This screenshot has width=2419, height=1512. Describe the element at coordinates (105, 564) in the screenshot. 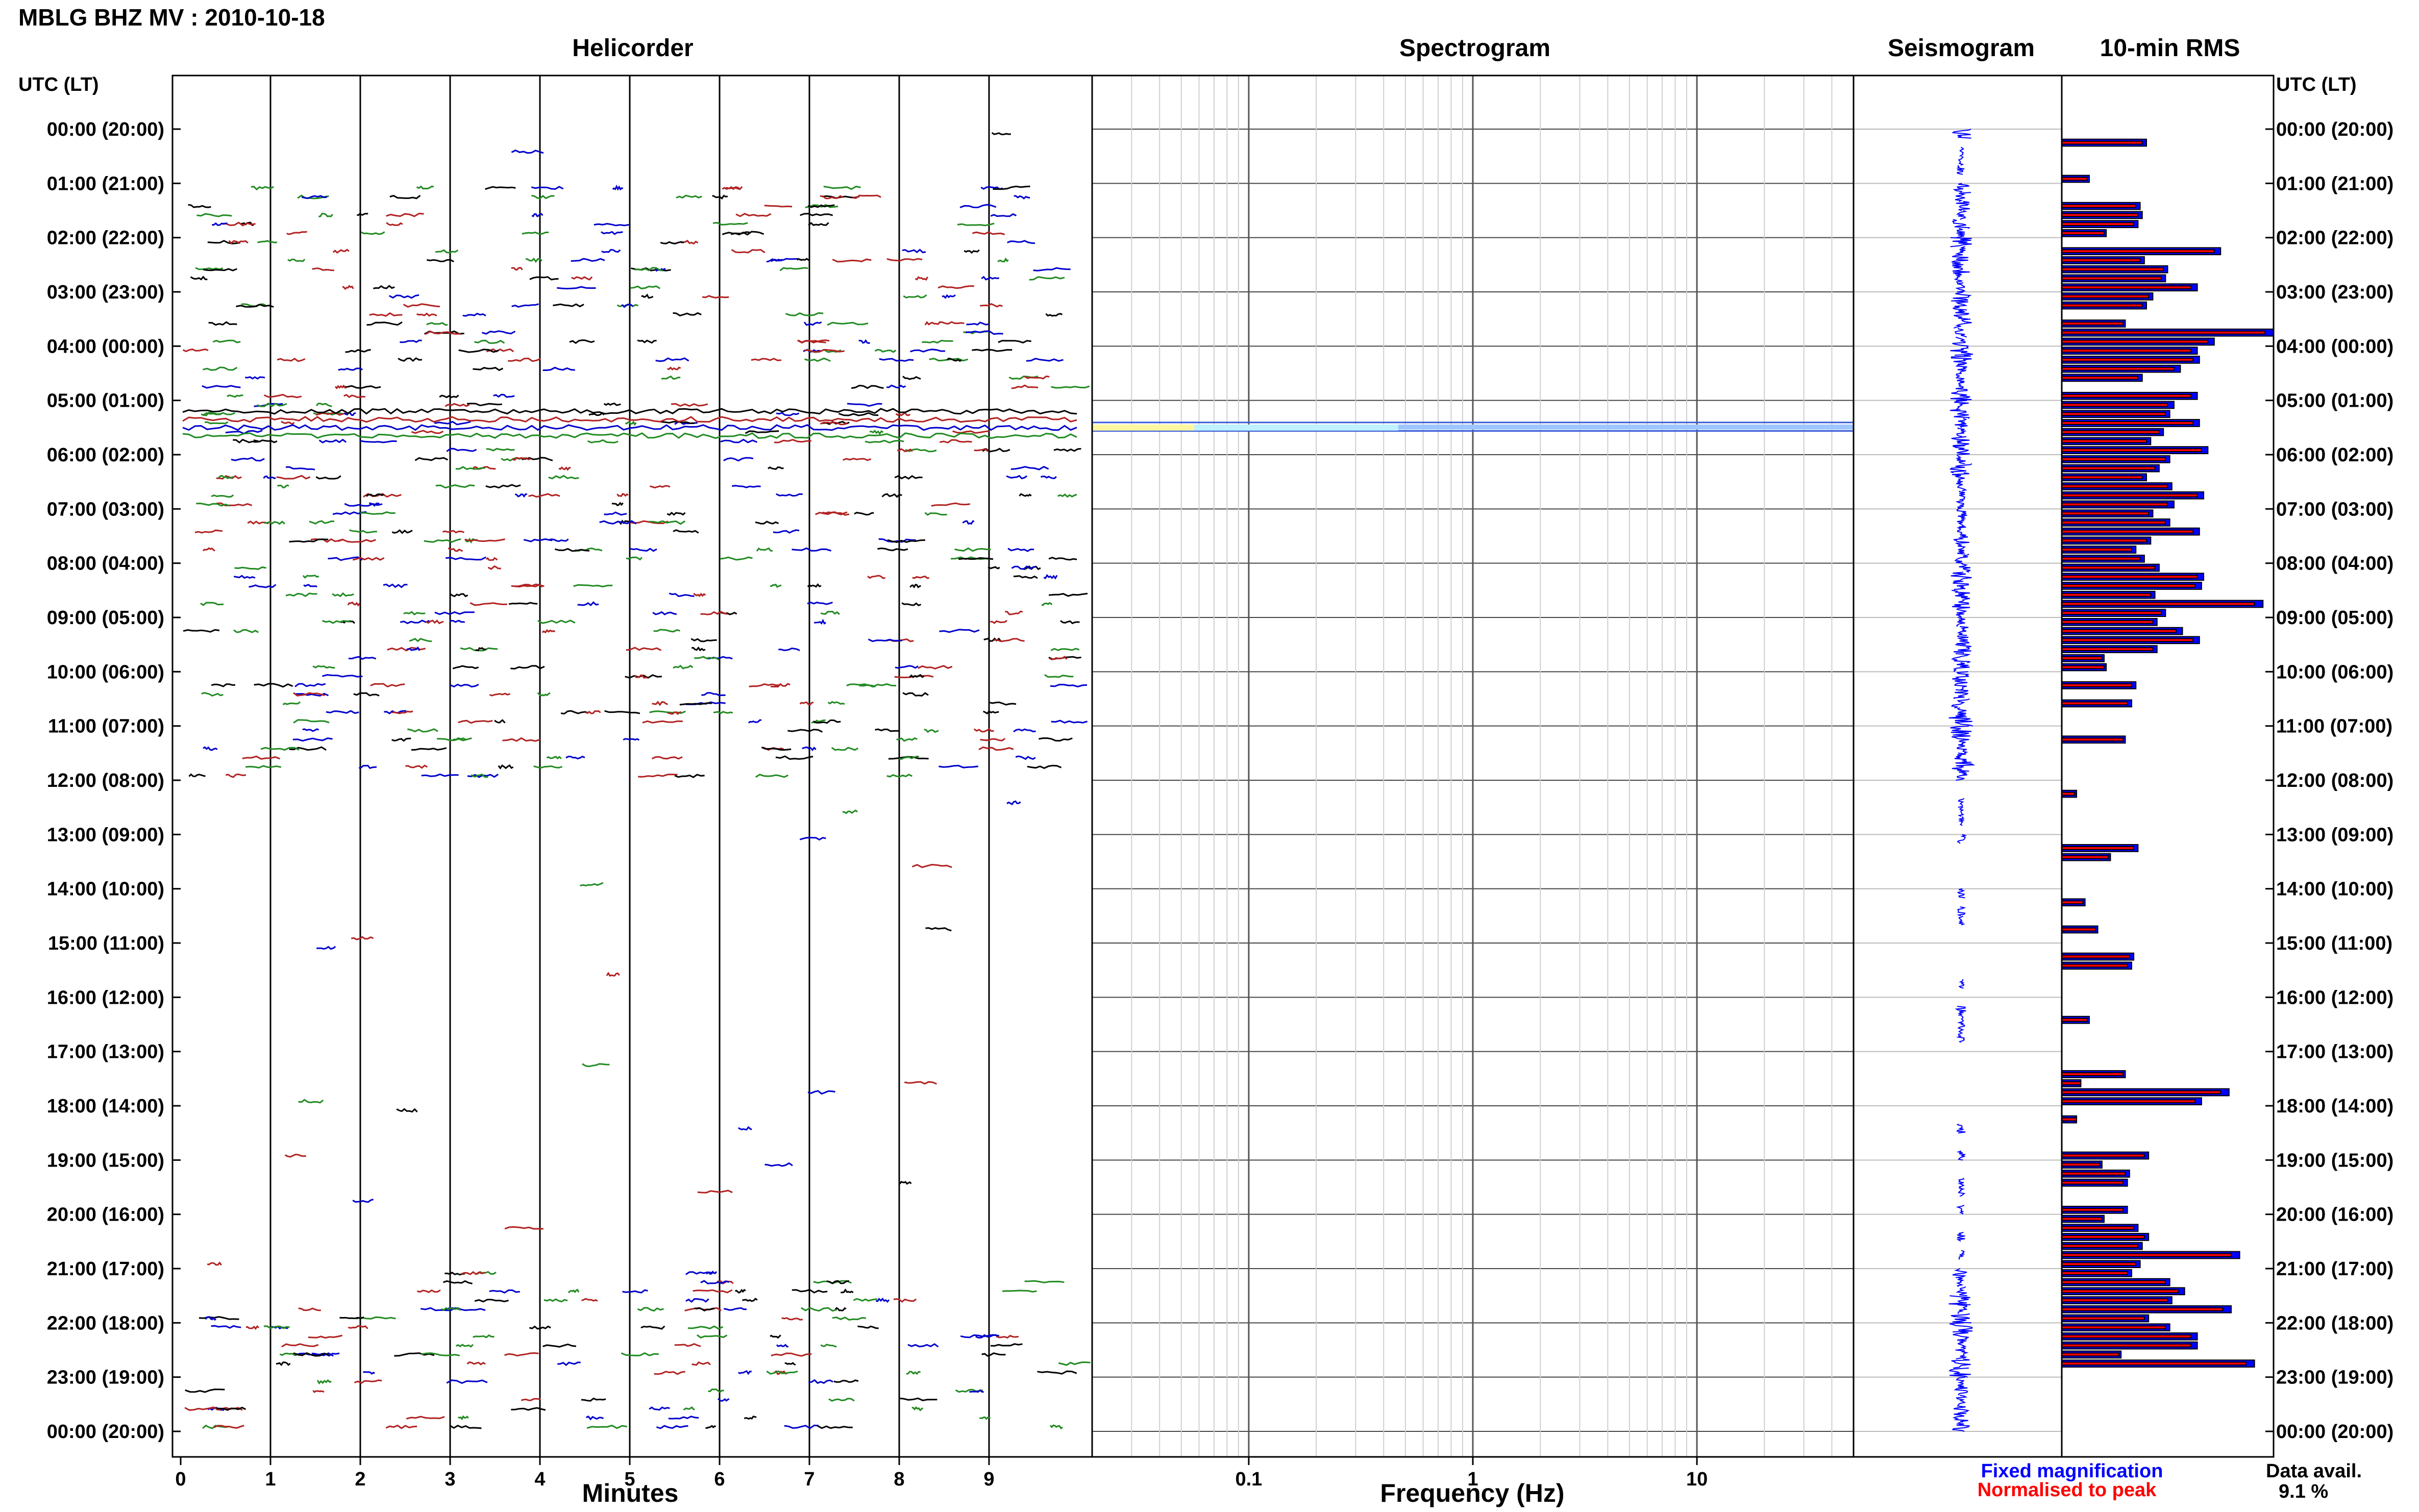

I see `time-label-left: 08:00 (04:00)` at that location.